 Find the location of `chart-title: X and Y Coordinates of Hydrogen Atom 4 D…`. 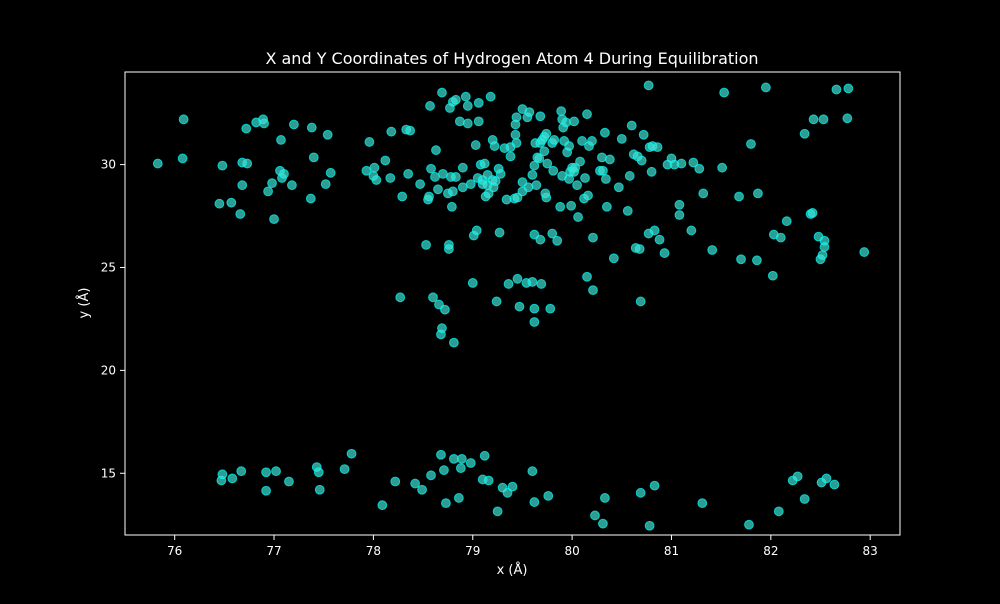

chart-title: X and Y Coordinates of Hydrogen Atom 4 D… is located at coordinates (511, 58).